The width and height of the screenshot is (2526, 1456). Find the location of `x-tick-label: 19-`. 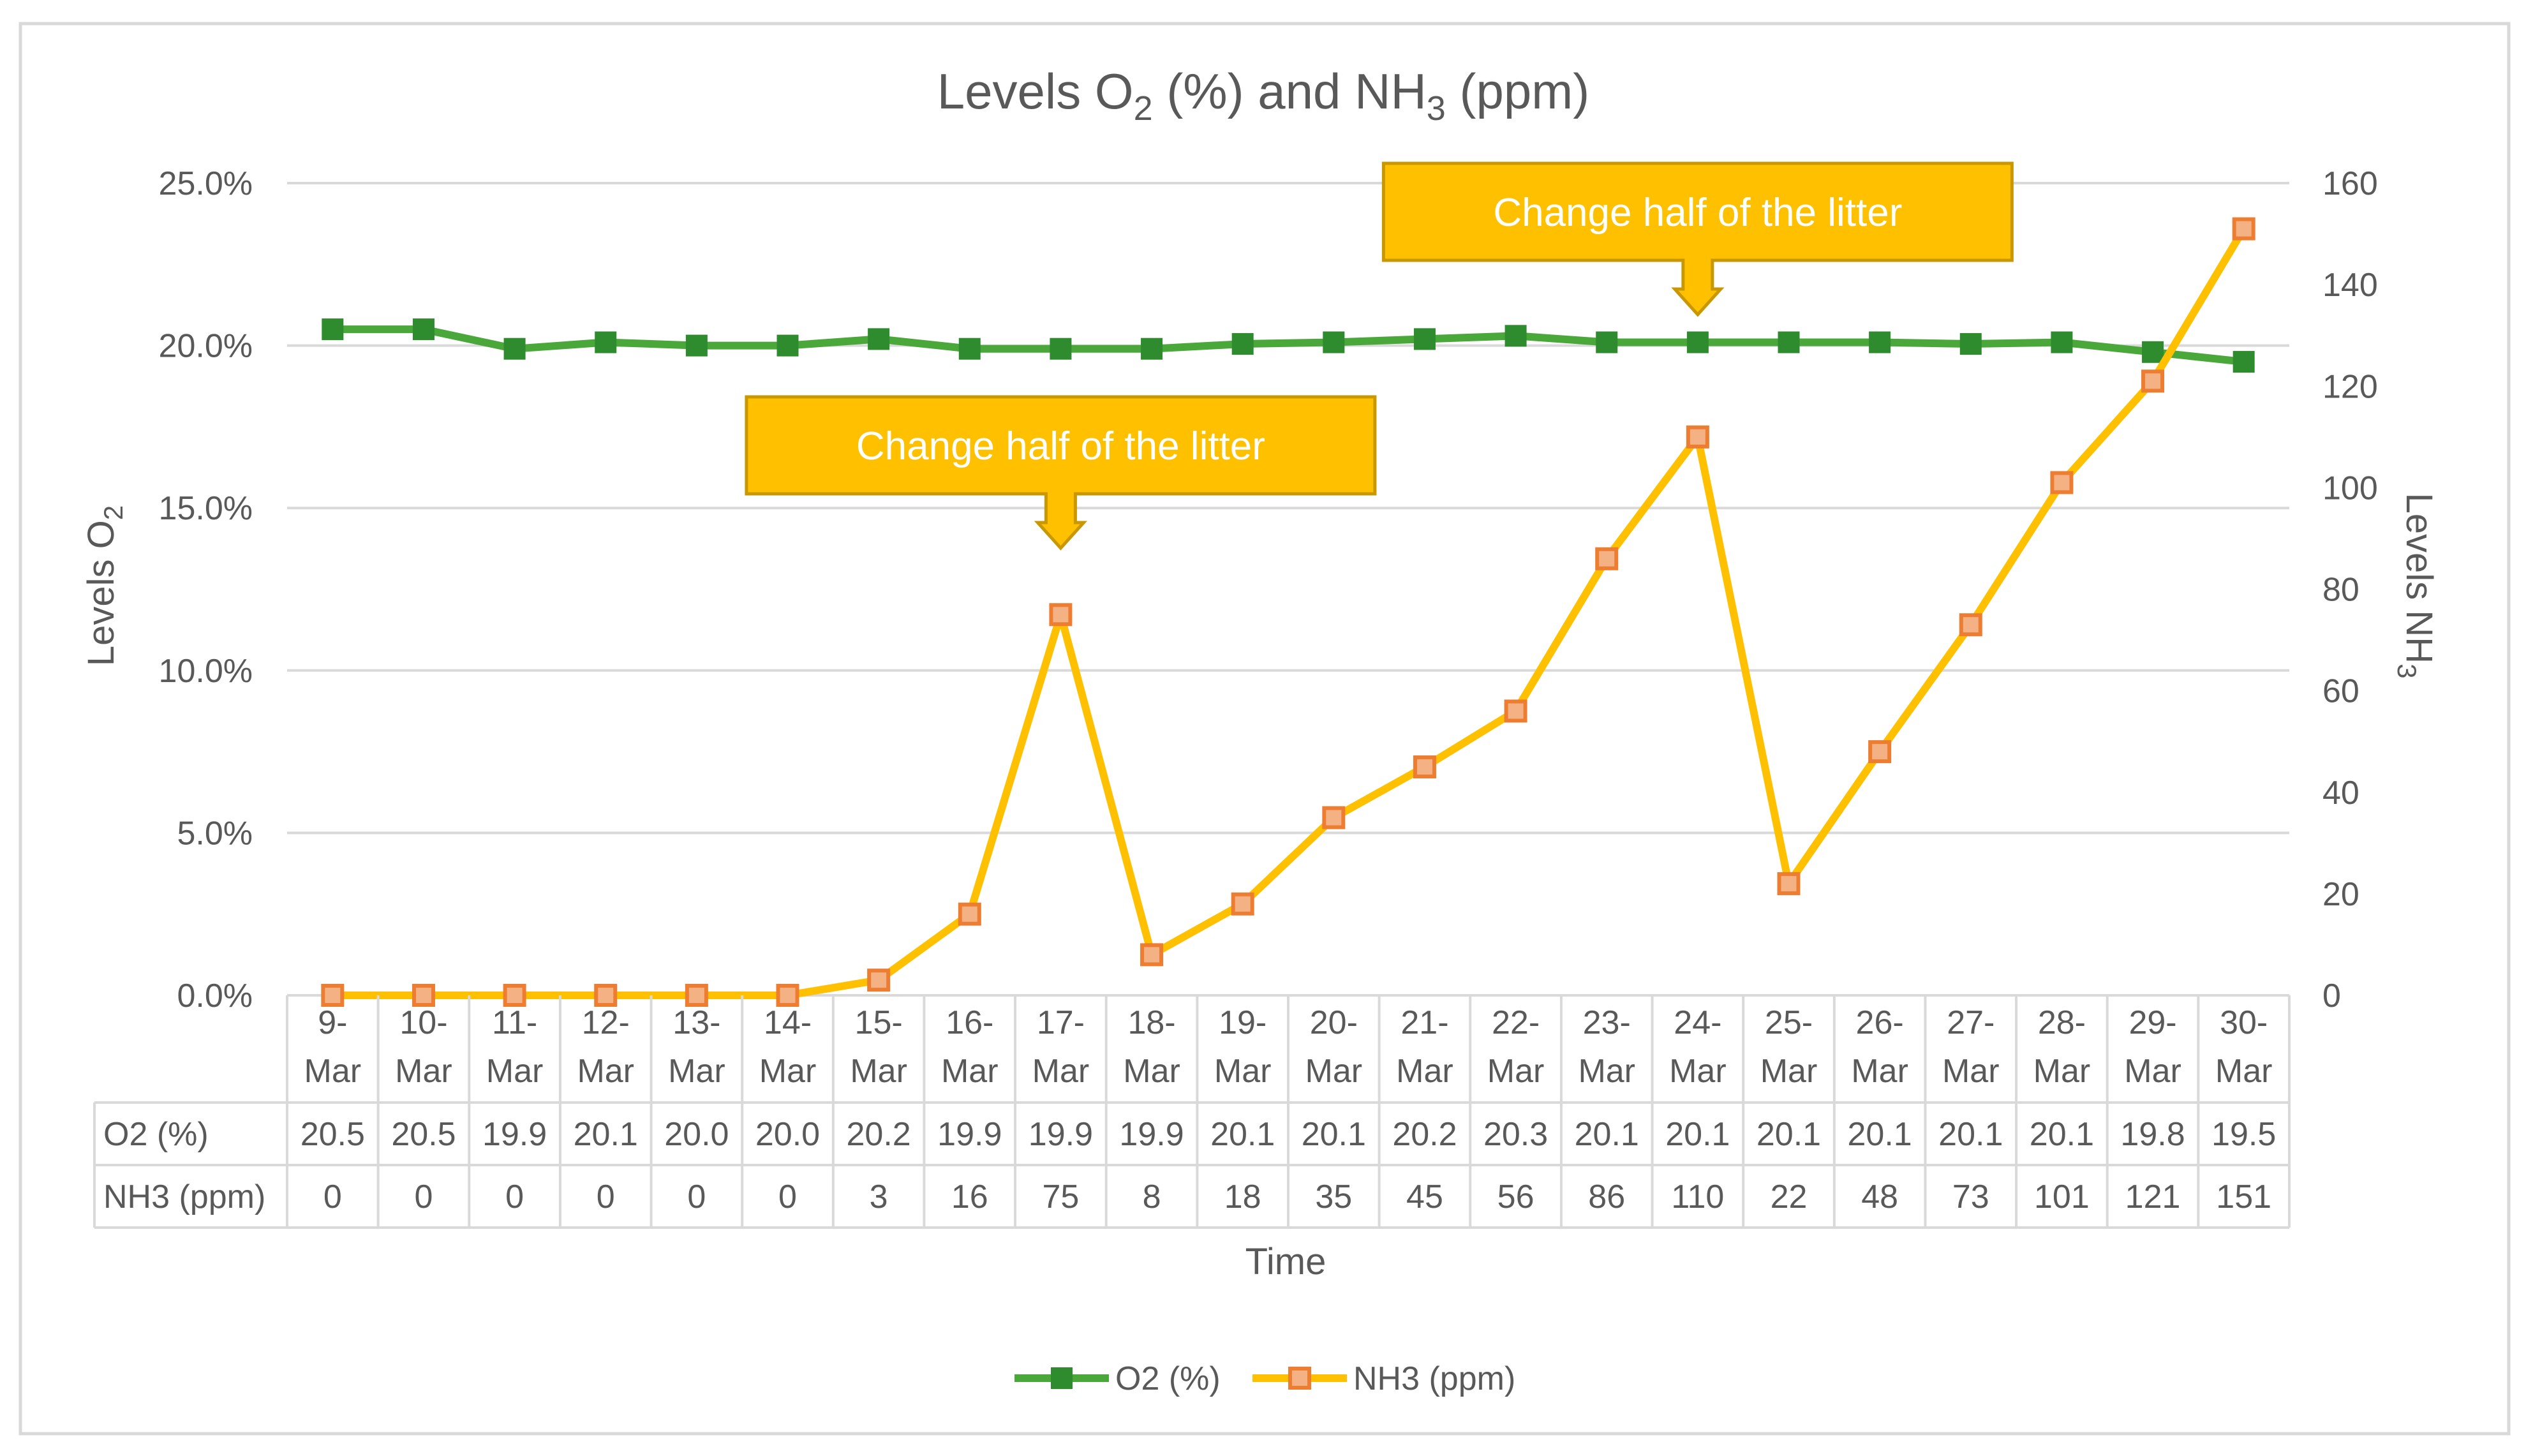

x-tick-label: 19- is located at coordinates (1243, 1022).